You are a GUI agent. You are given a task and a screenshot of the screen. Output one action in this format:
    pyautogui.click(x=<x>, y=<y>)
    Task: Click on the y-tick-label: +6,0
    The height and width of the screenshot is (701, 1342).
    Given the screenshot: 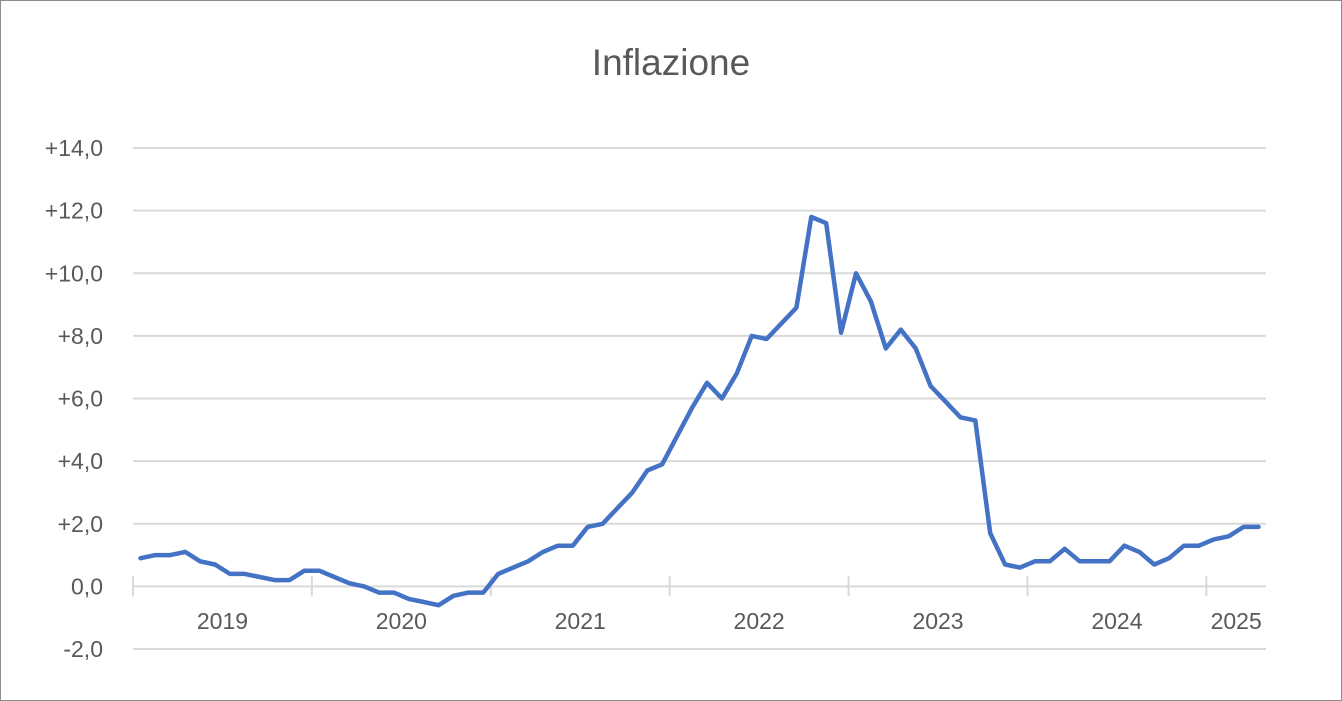 What is the action you would take?
    pyautogui.click(x=80, y=399)
    